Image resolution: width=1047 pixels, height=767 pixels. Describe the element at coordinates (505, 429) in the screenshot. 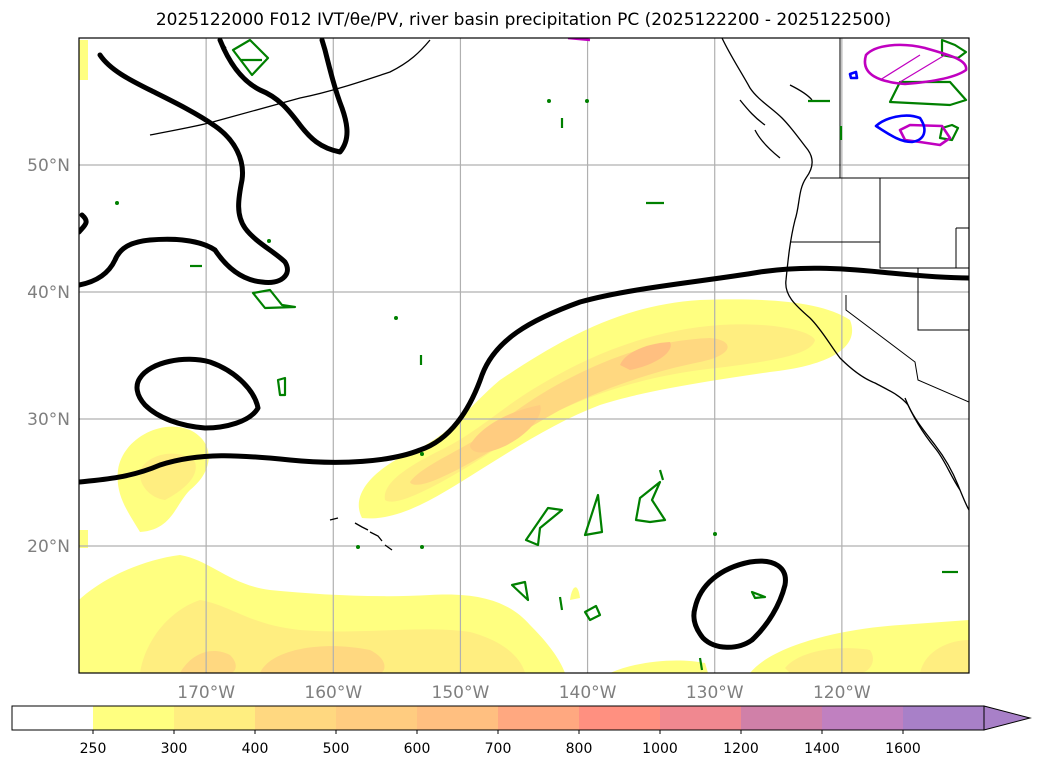

I see `ivt-shade-400b` at that location.